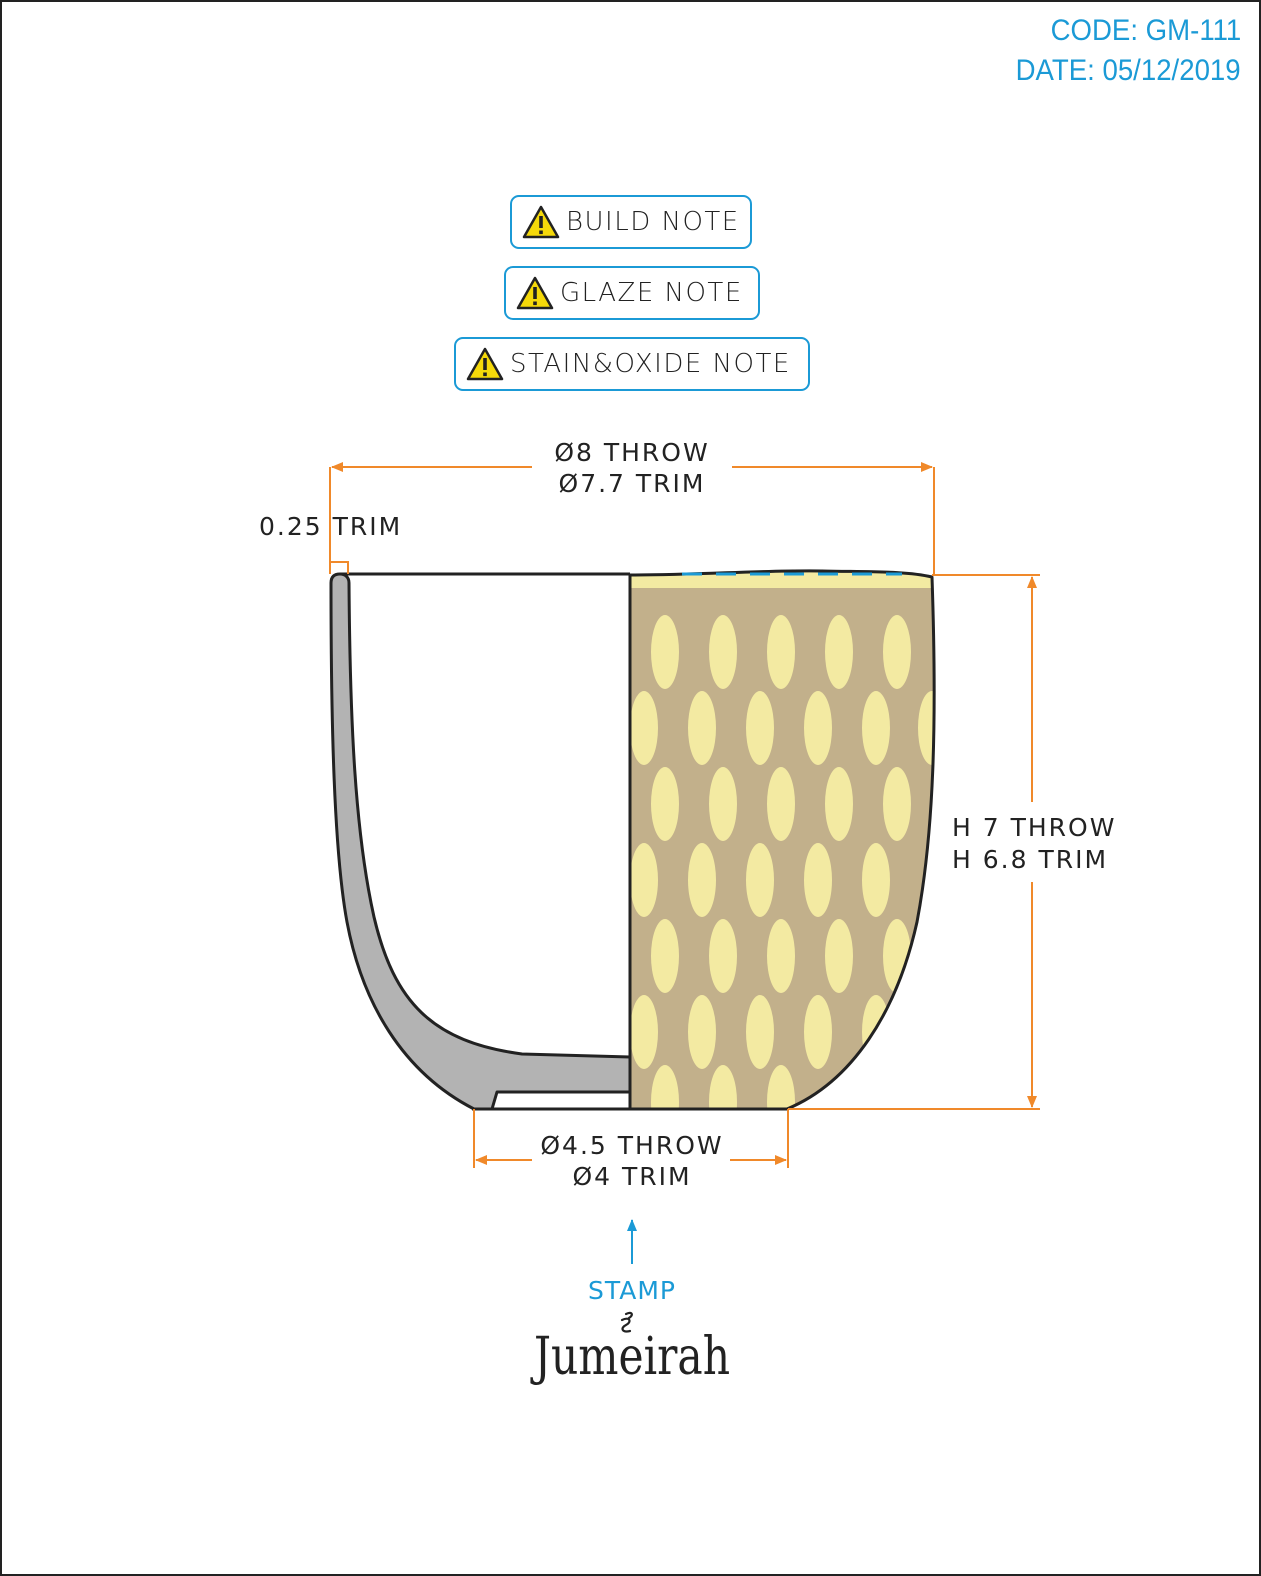 This screenshot has height=1576, width=1261. I want to click on glaze-note-button: GLAZE NOTE, so click(632, 293).